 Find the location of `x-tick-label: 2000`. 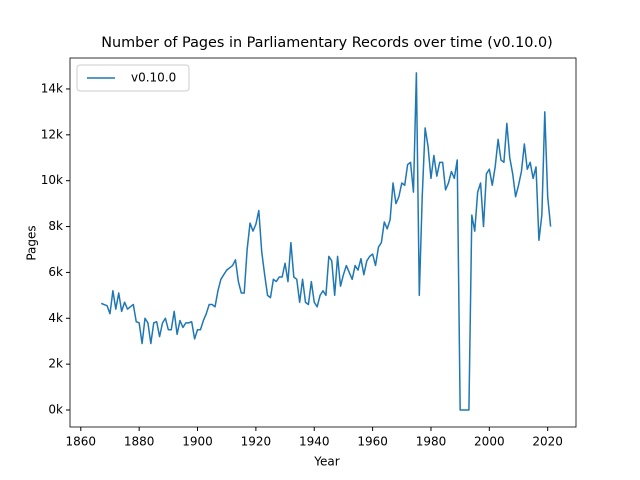

x-tick-label: 2000 is located at coordinates (489, 442).